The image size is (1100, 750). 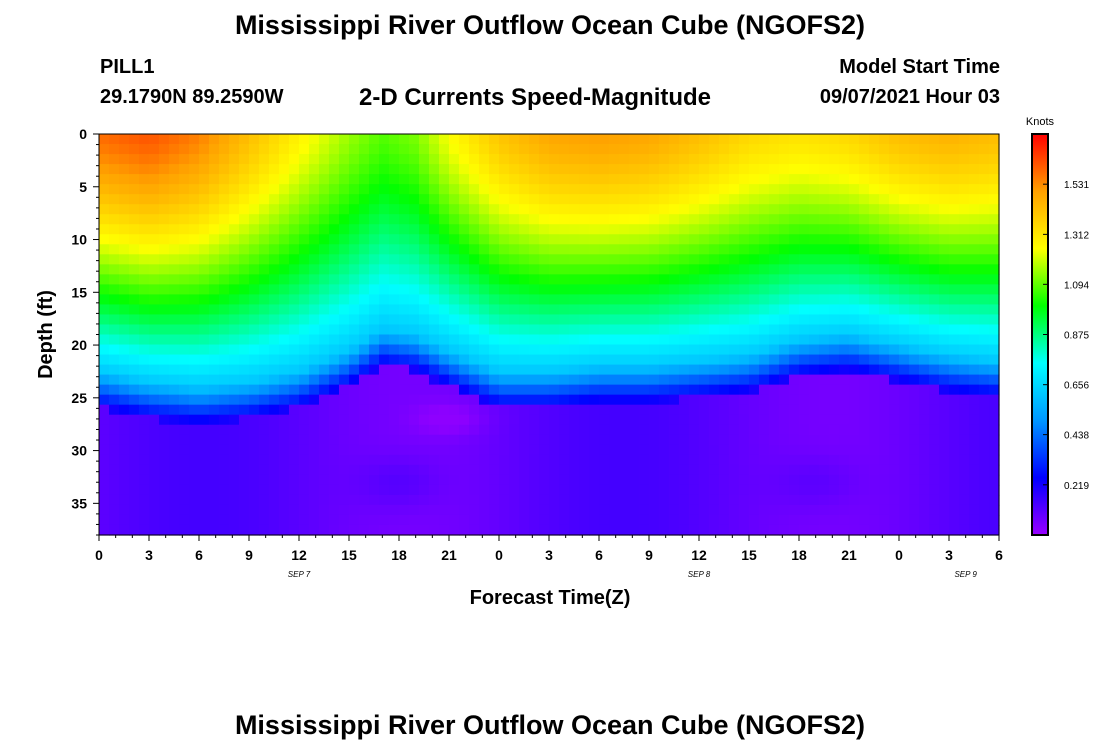 What do you see at coordinates (249, 555) in the screenshot?
I see `x-tick-label: 9` at bounding box center [249, 555].